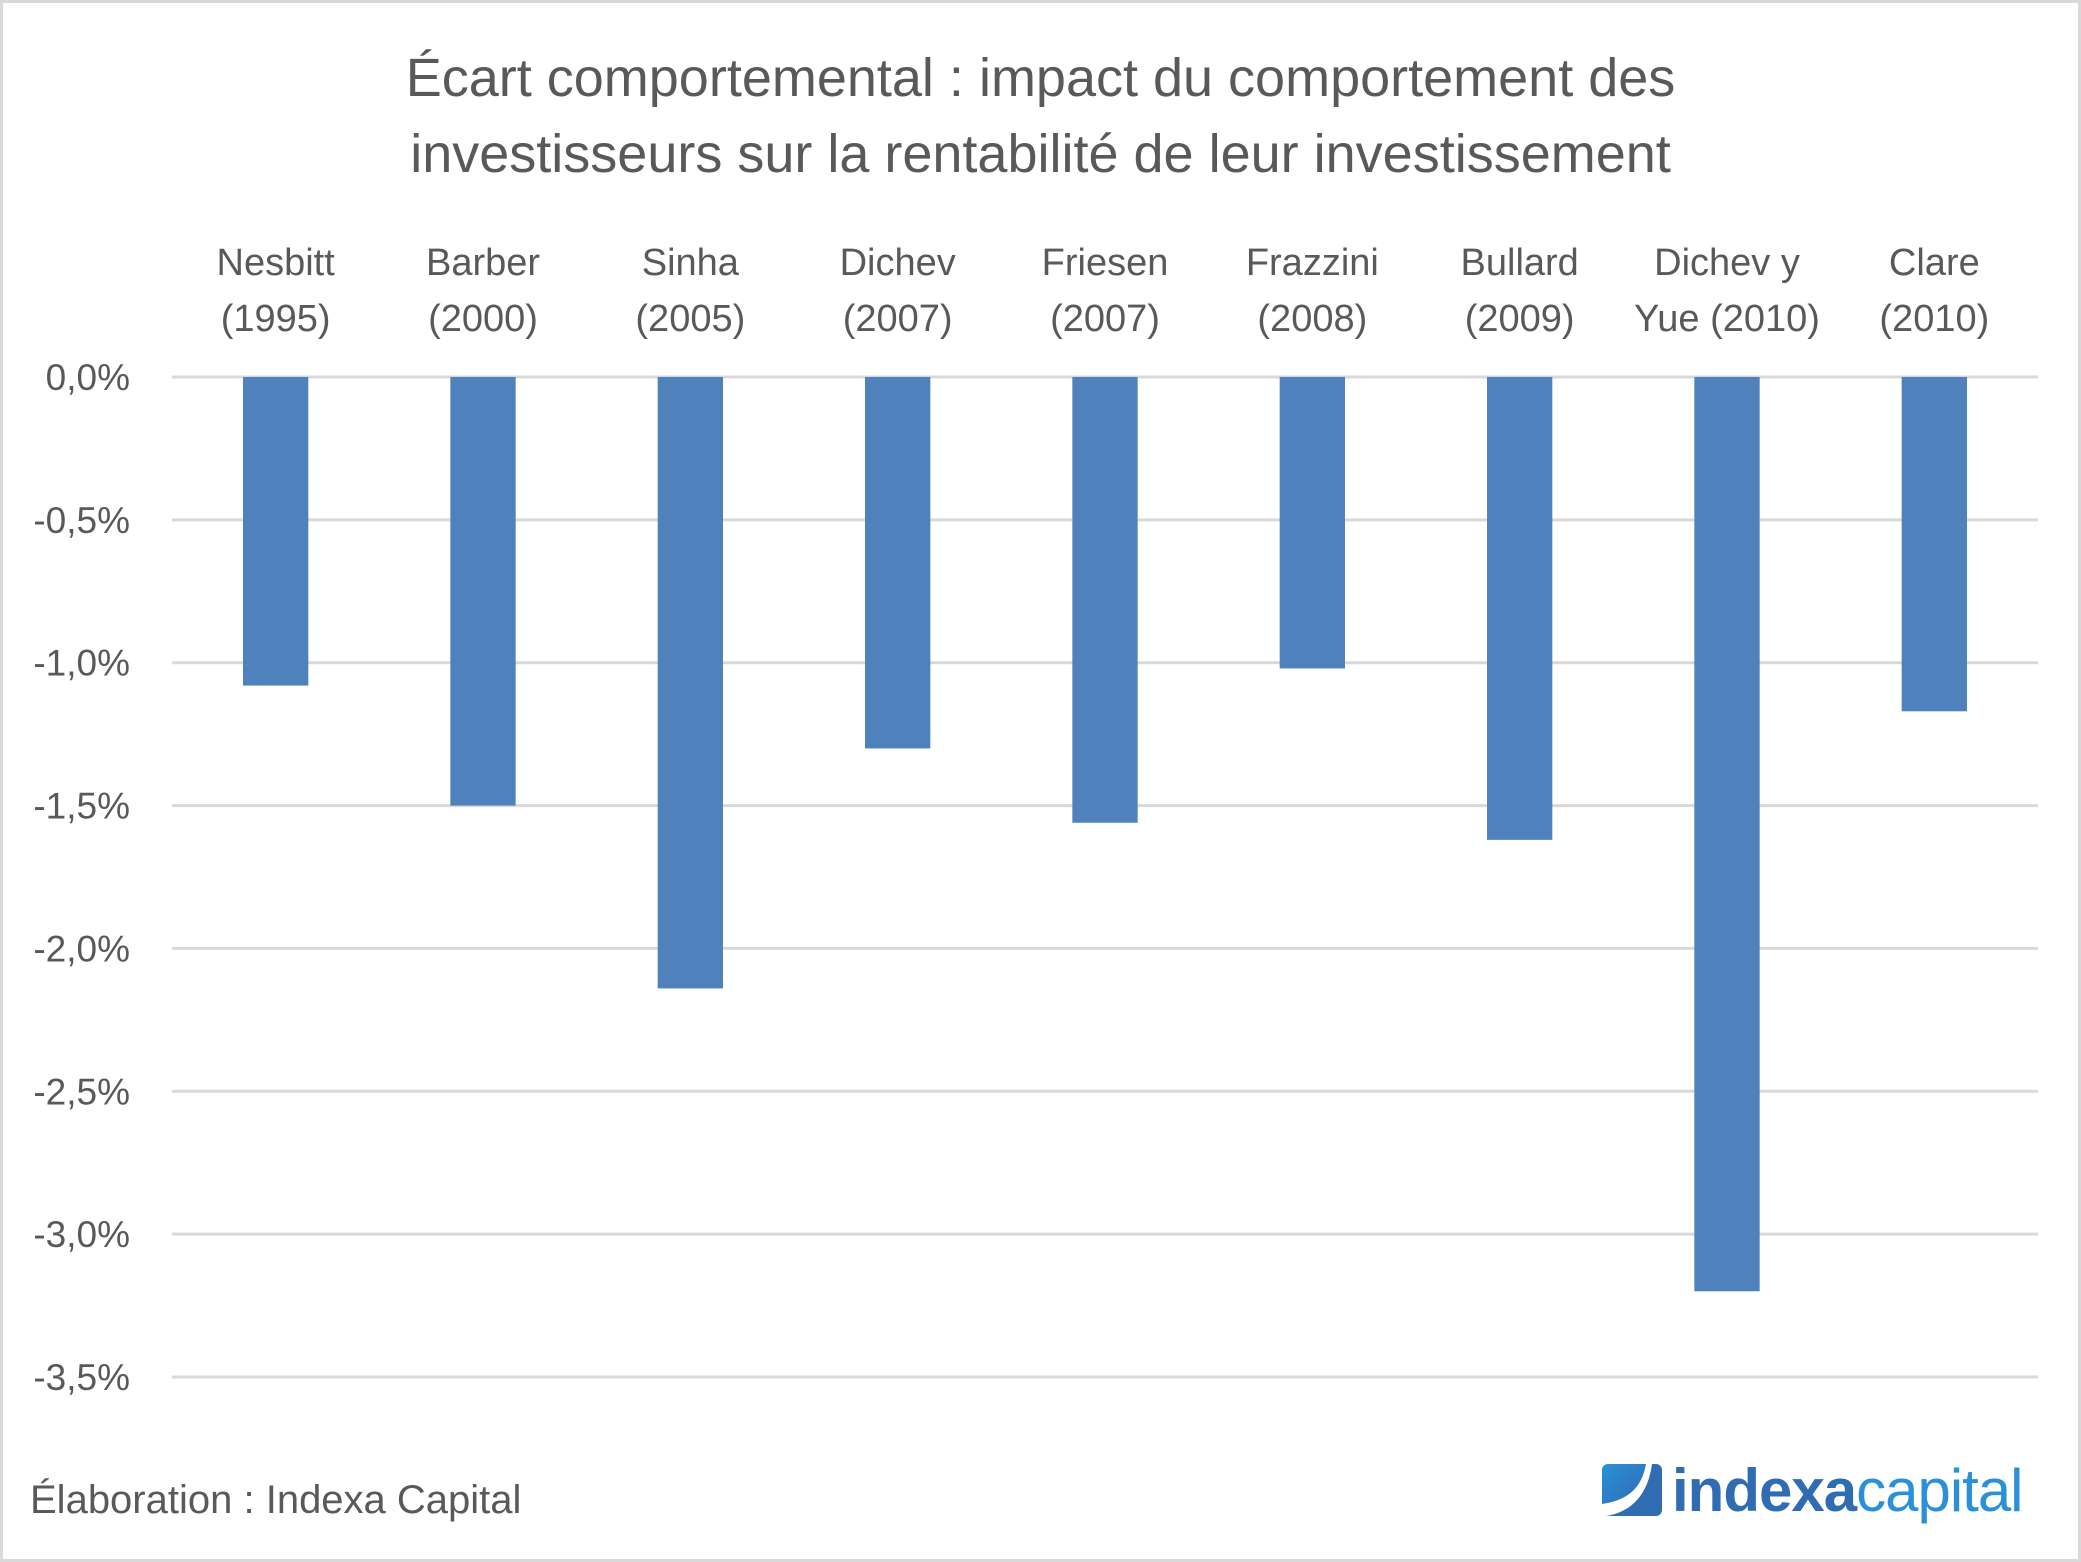  Describe the element at coordinates (276, 263) in the screenshot. I see `x-category-label: Nesbitt` at that location.